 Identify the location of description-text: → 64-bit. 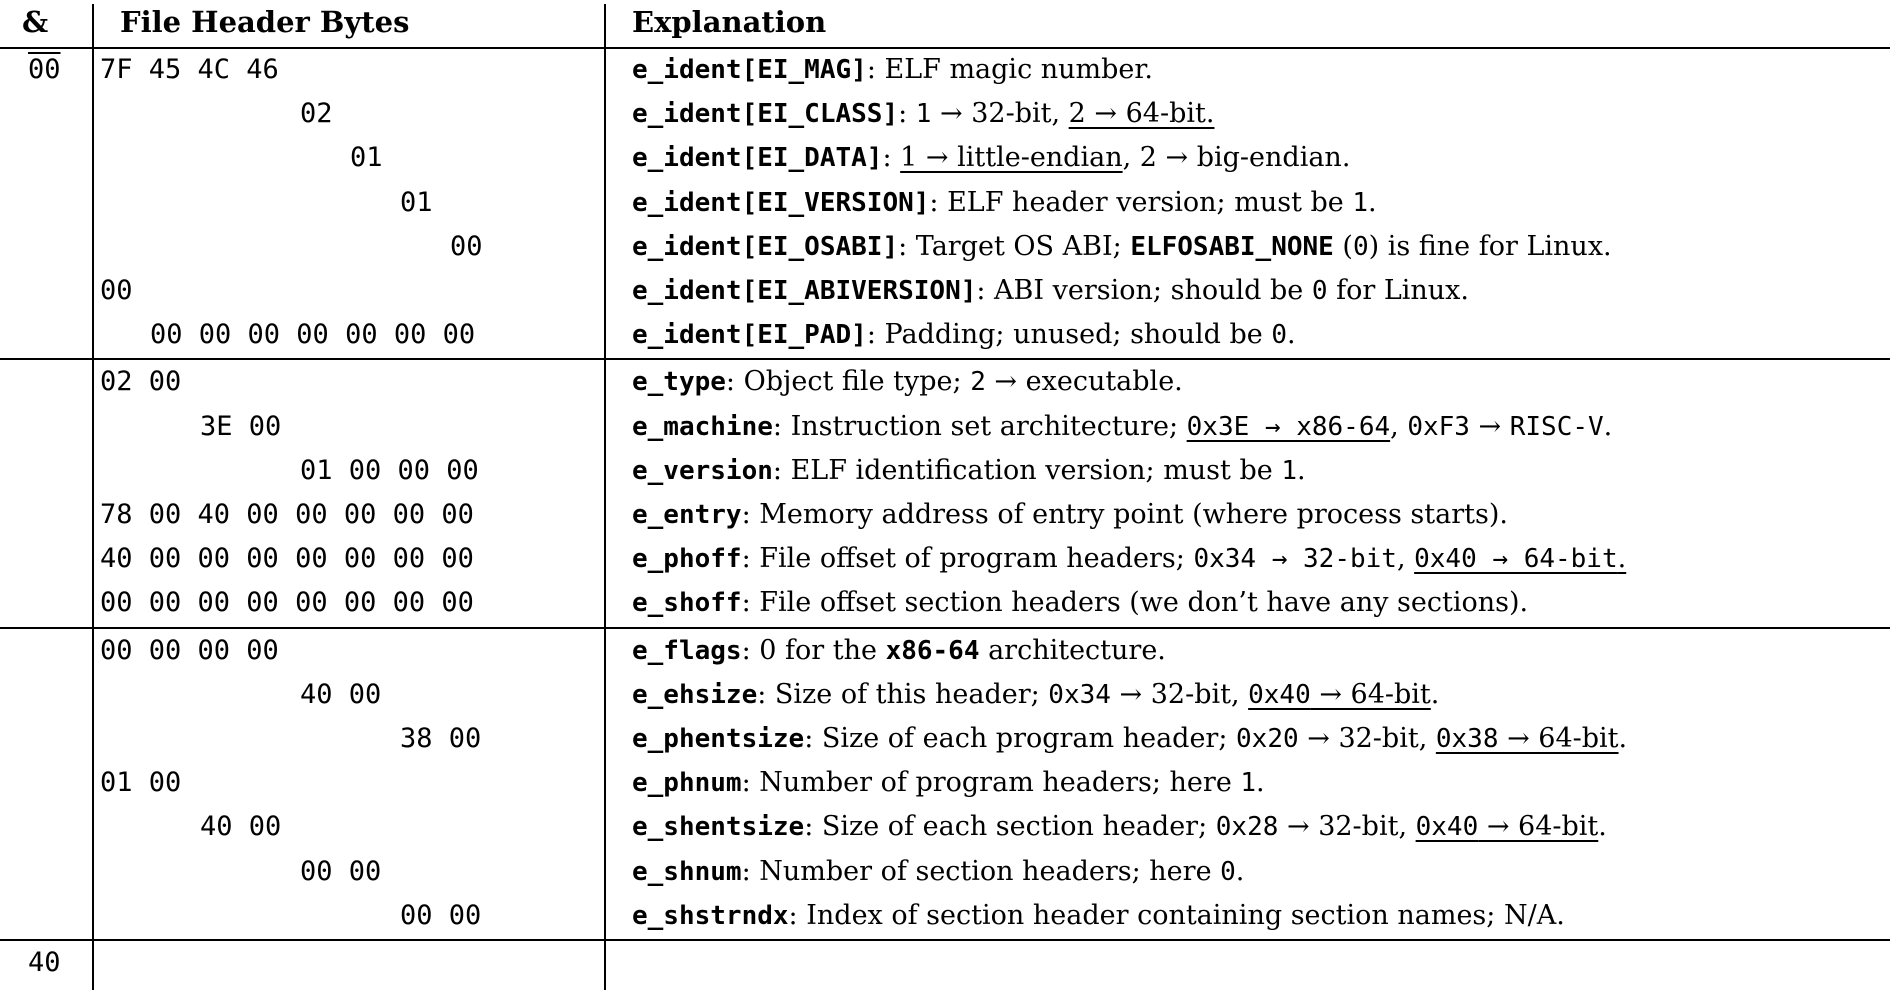
(1370, 694).